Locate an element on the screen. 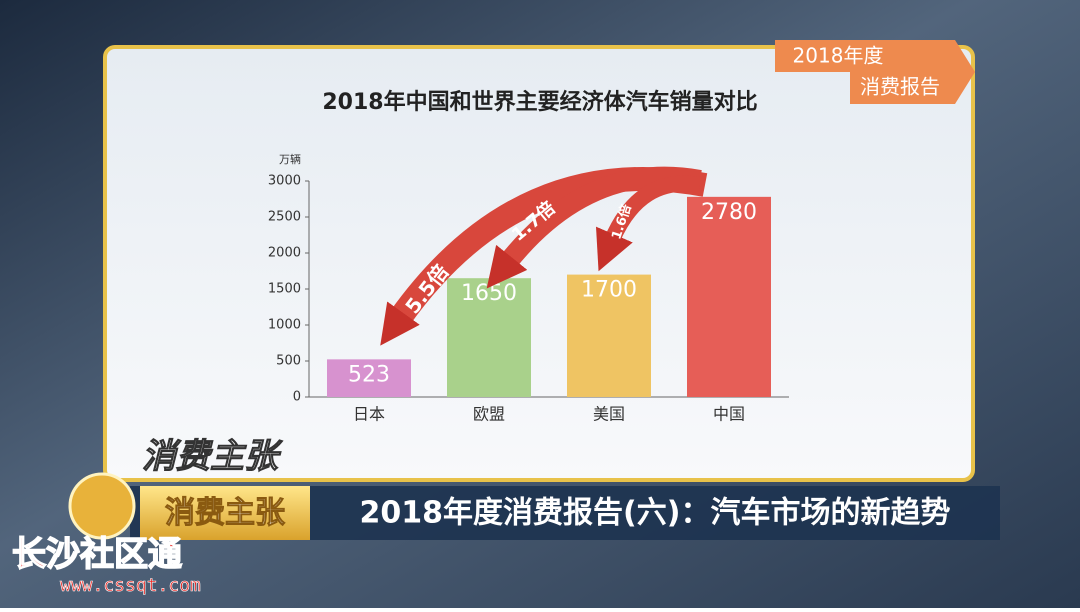 This screenshot has width=1080, height=612. banner-program-box is located at coordinates (225, 513).